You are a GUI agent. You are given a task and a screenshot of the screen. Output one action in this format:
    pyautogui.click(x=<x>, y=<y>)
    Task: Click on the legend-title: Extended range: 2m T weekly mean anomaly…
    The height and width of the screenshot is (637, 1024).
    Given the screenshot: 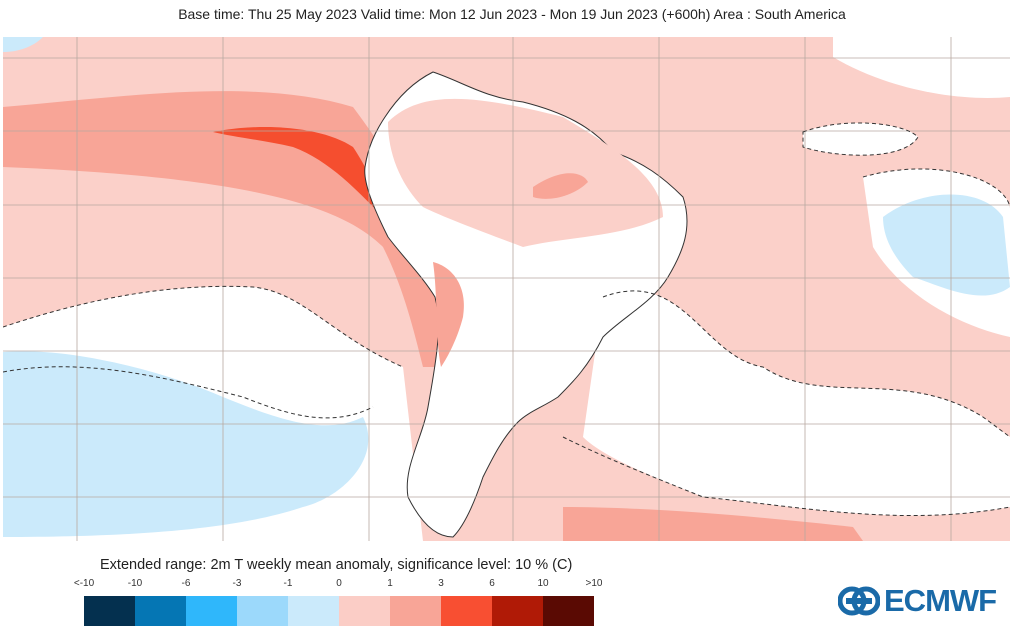 What is the action you would take?
    pyautogui.click(x=336, y=565)
    